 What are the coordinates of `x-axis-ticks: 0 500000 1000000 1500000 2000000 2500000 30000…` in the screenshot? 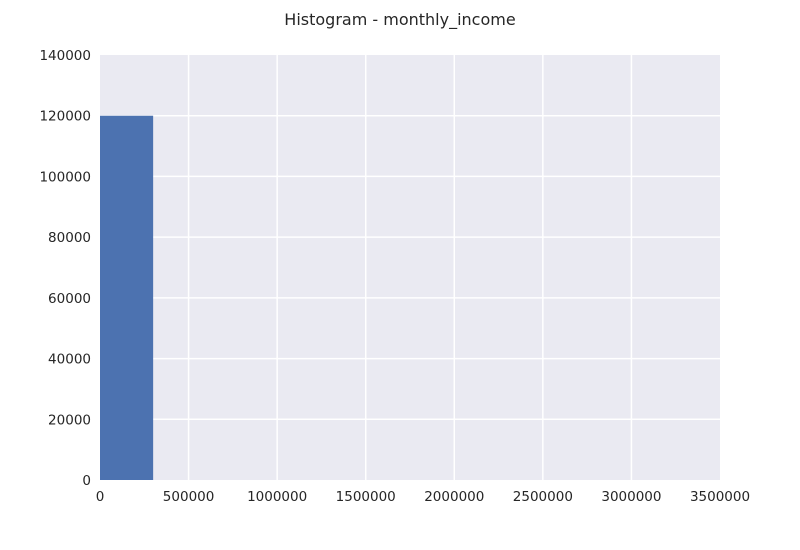 It's located at (423, 497).